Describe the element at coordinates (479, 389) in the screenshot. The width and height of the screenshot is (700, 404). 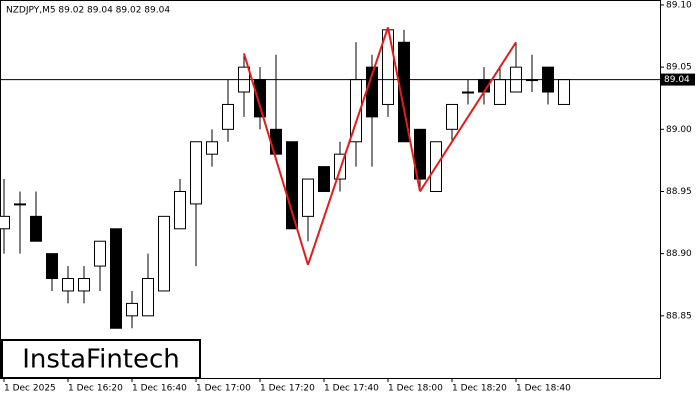
I see `x-tick-label: 1 Dec 18:20` at that location.